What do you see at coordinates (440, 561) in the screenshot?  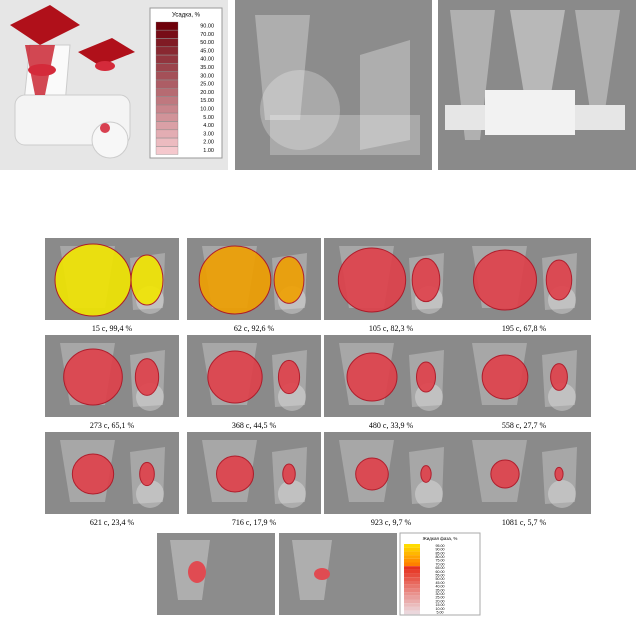 I see `legend-label: 75.00` at bounding box center [440, 561].